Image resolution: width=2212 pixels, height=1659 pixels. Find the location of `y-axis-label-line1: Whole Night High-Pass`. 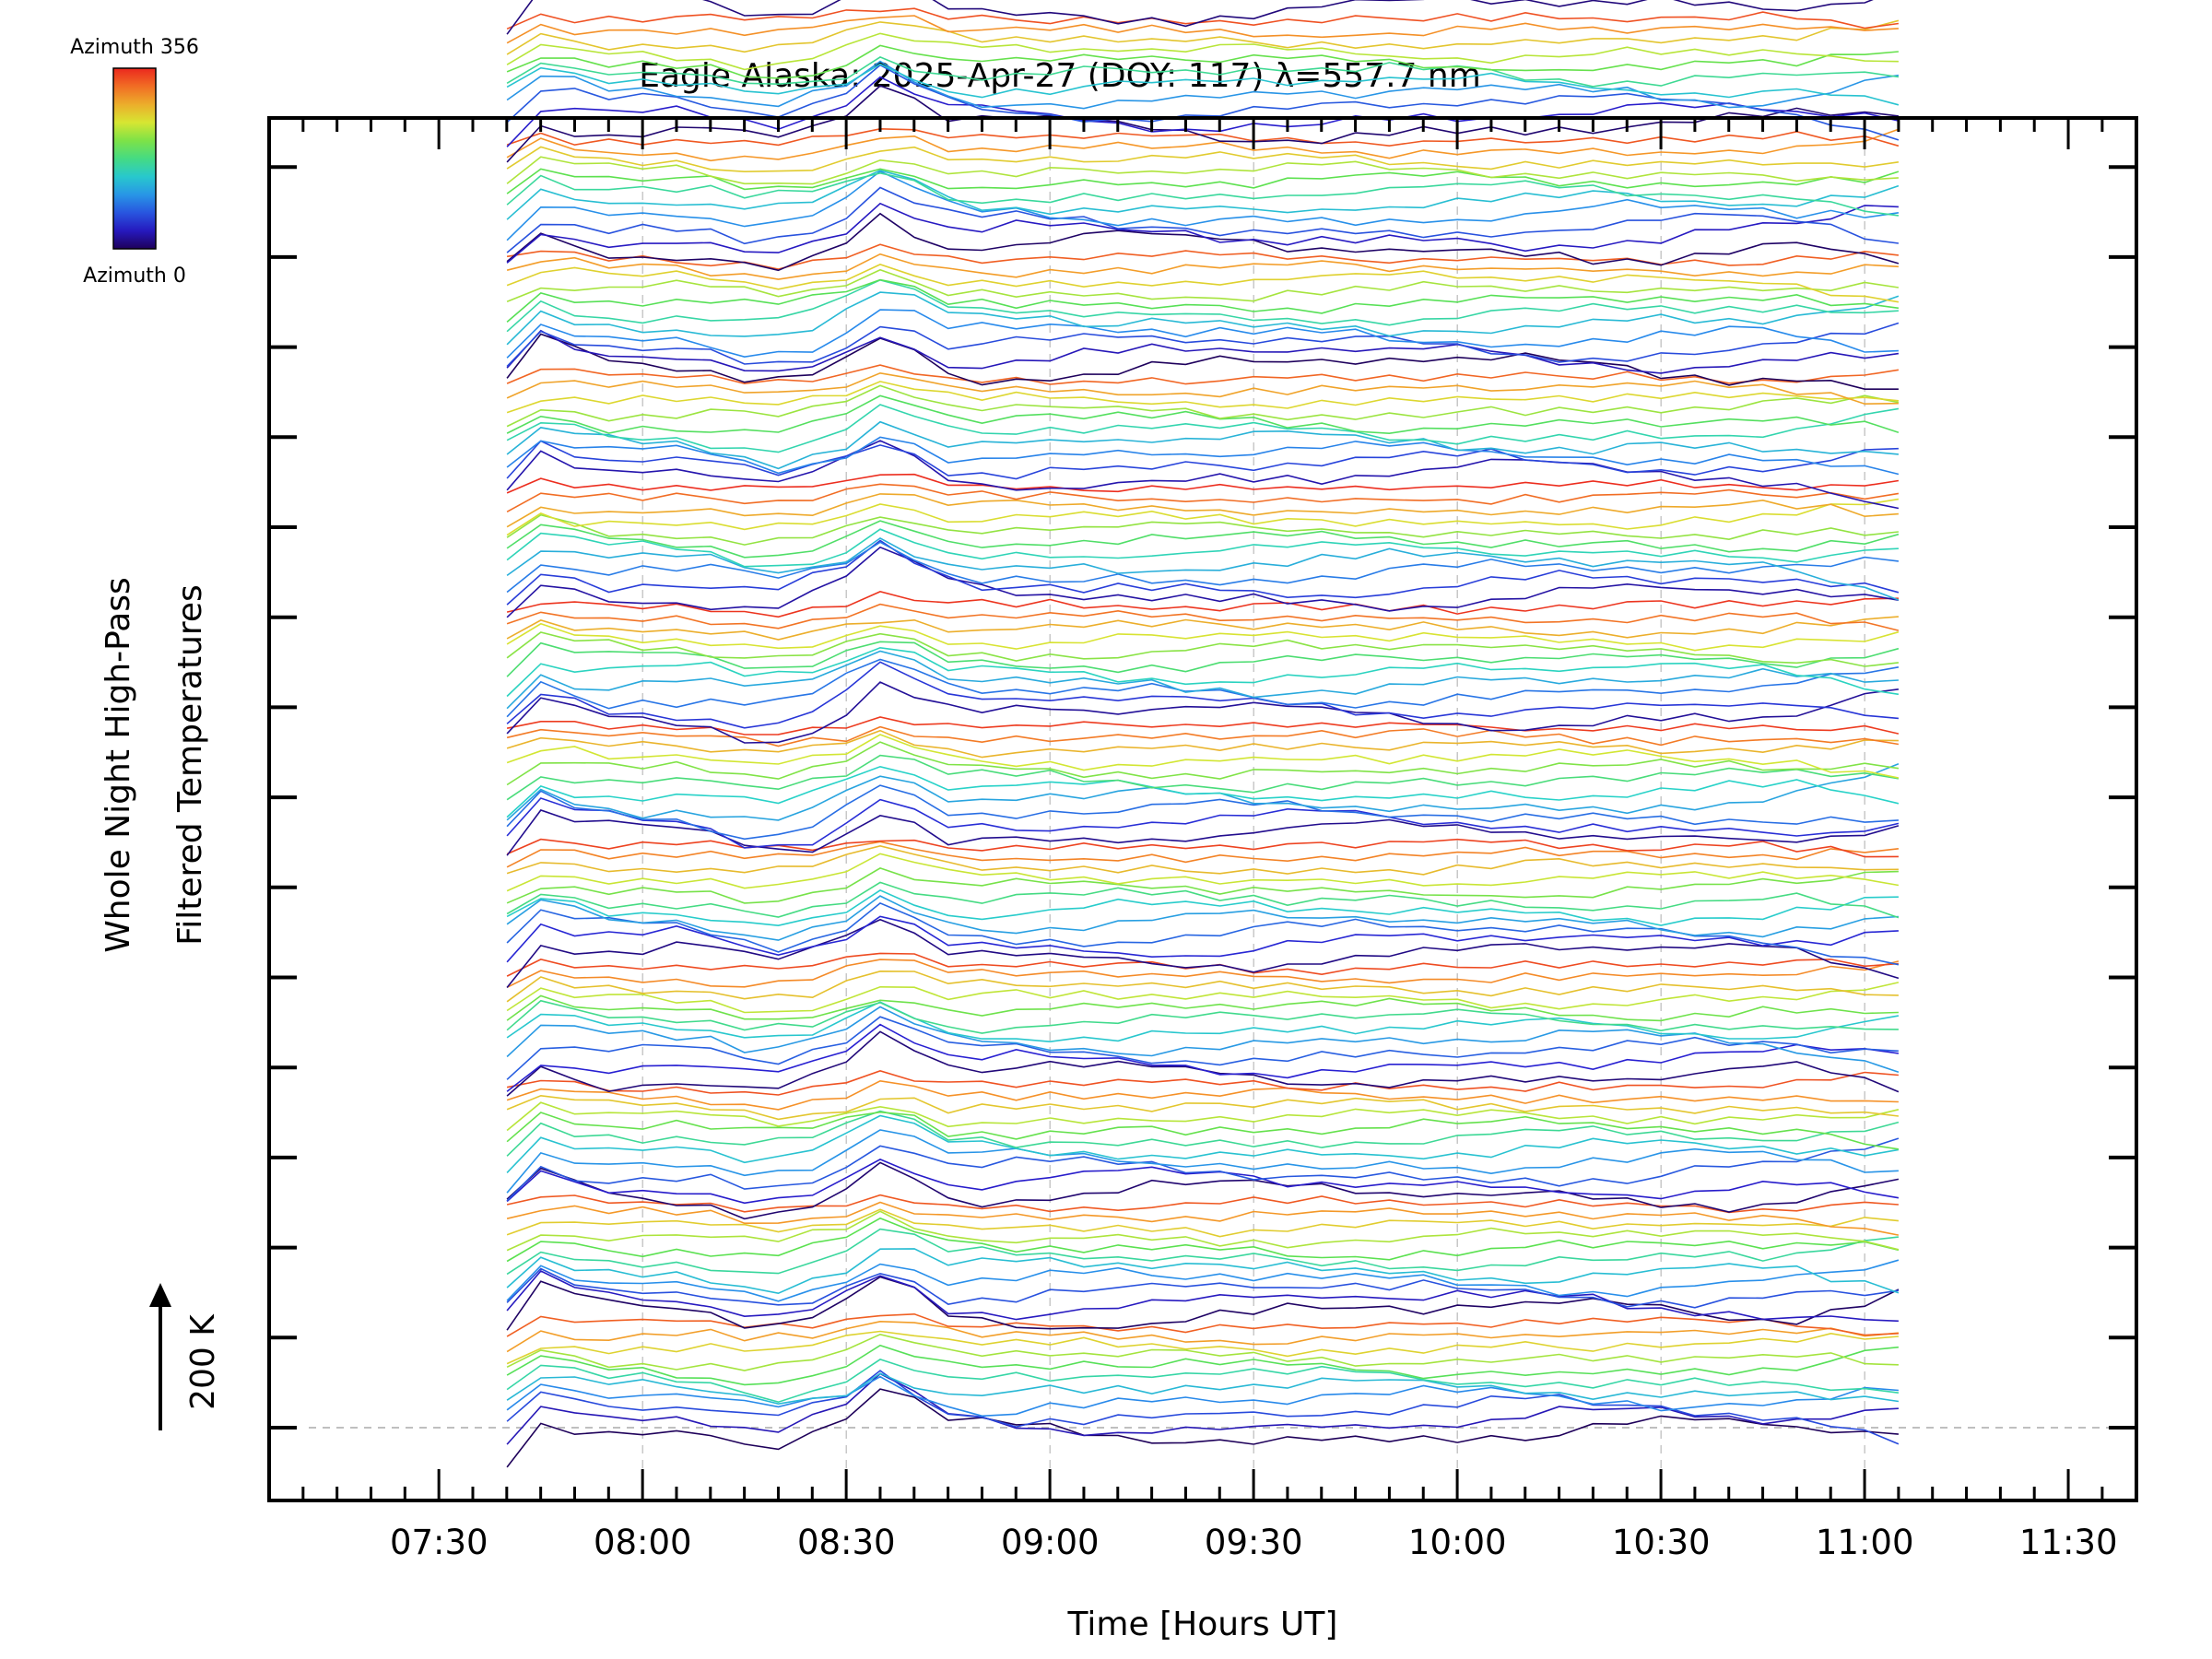

y-axis-label-line1: Whole Night High-Pass is located at coordinates (118, 765).